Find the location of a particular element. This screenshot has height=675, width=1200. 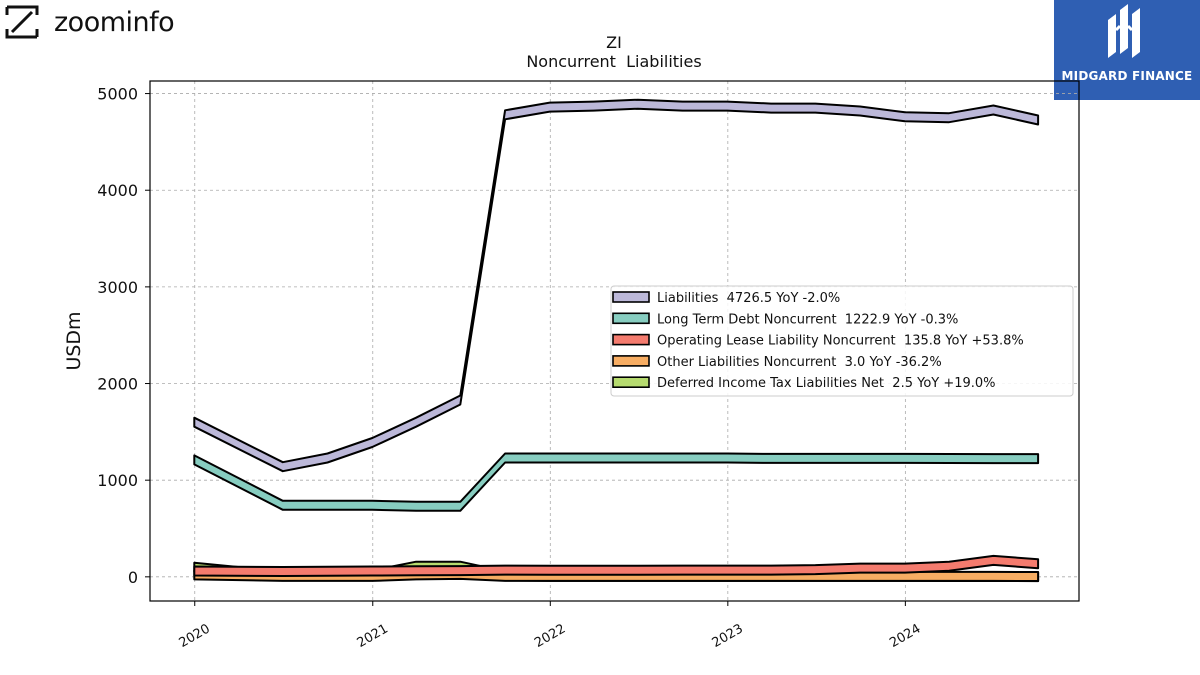

x-tick-label: 2021 is located at coordinates (373, 636).